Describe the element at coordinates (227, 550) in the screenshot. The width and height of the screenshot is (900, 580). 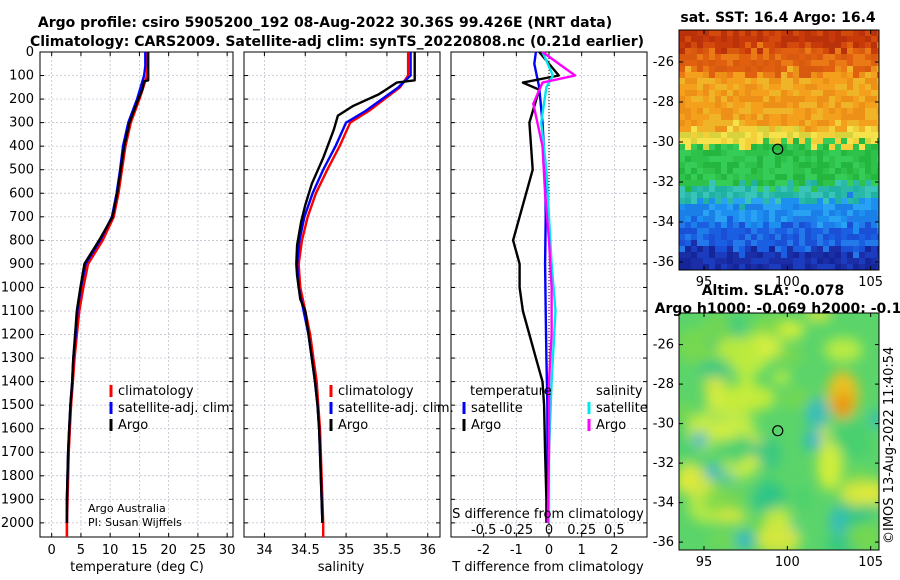
I see `x-tick-label: 30` at that location.